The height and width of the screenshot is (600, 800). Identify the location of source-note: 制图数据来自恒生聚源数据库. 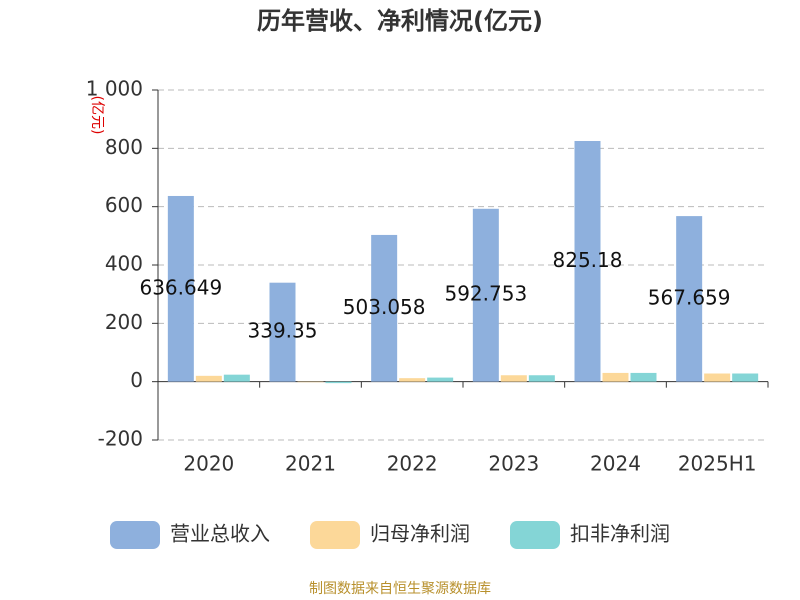
(400, 589).